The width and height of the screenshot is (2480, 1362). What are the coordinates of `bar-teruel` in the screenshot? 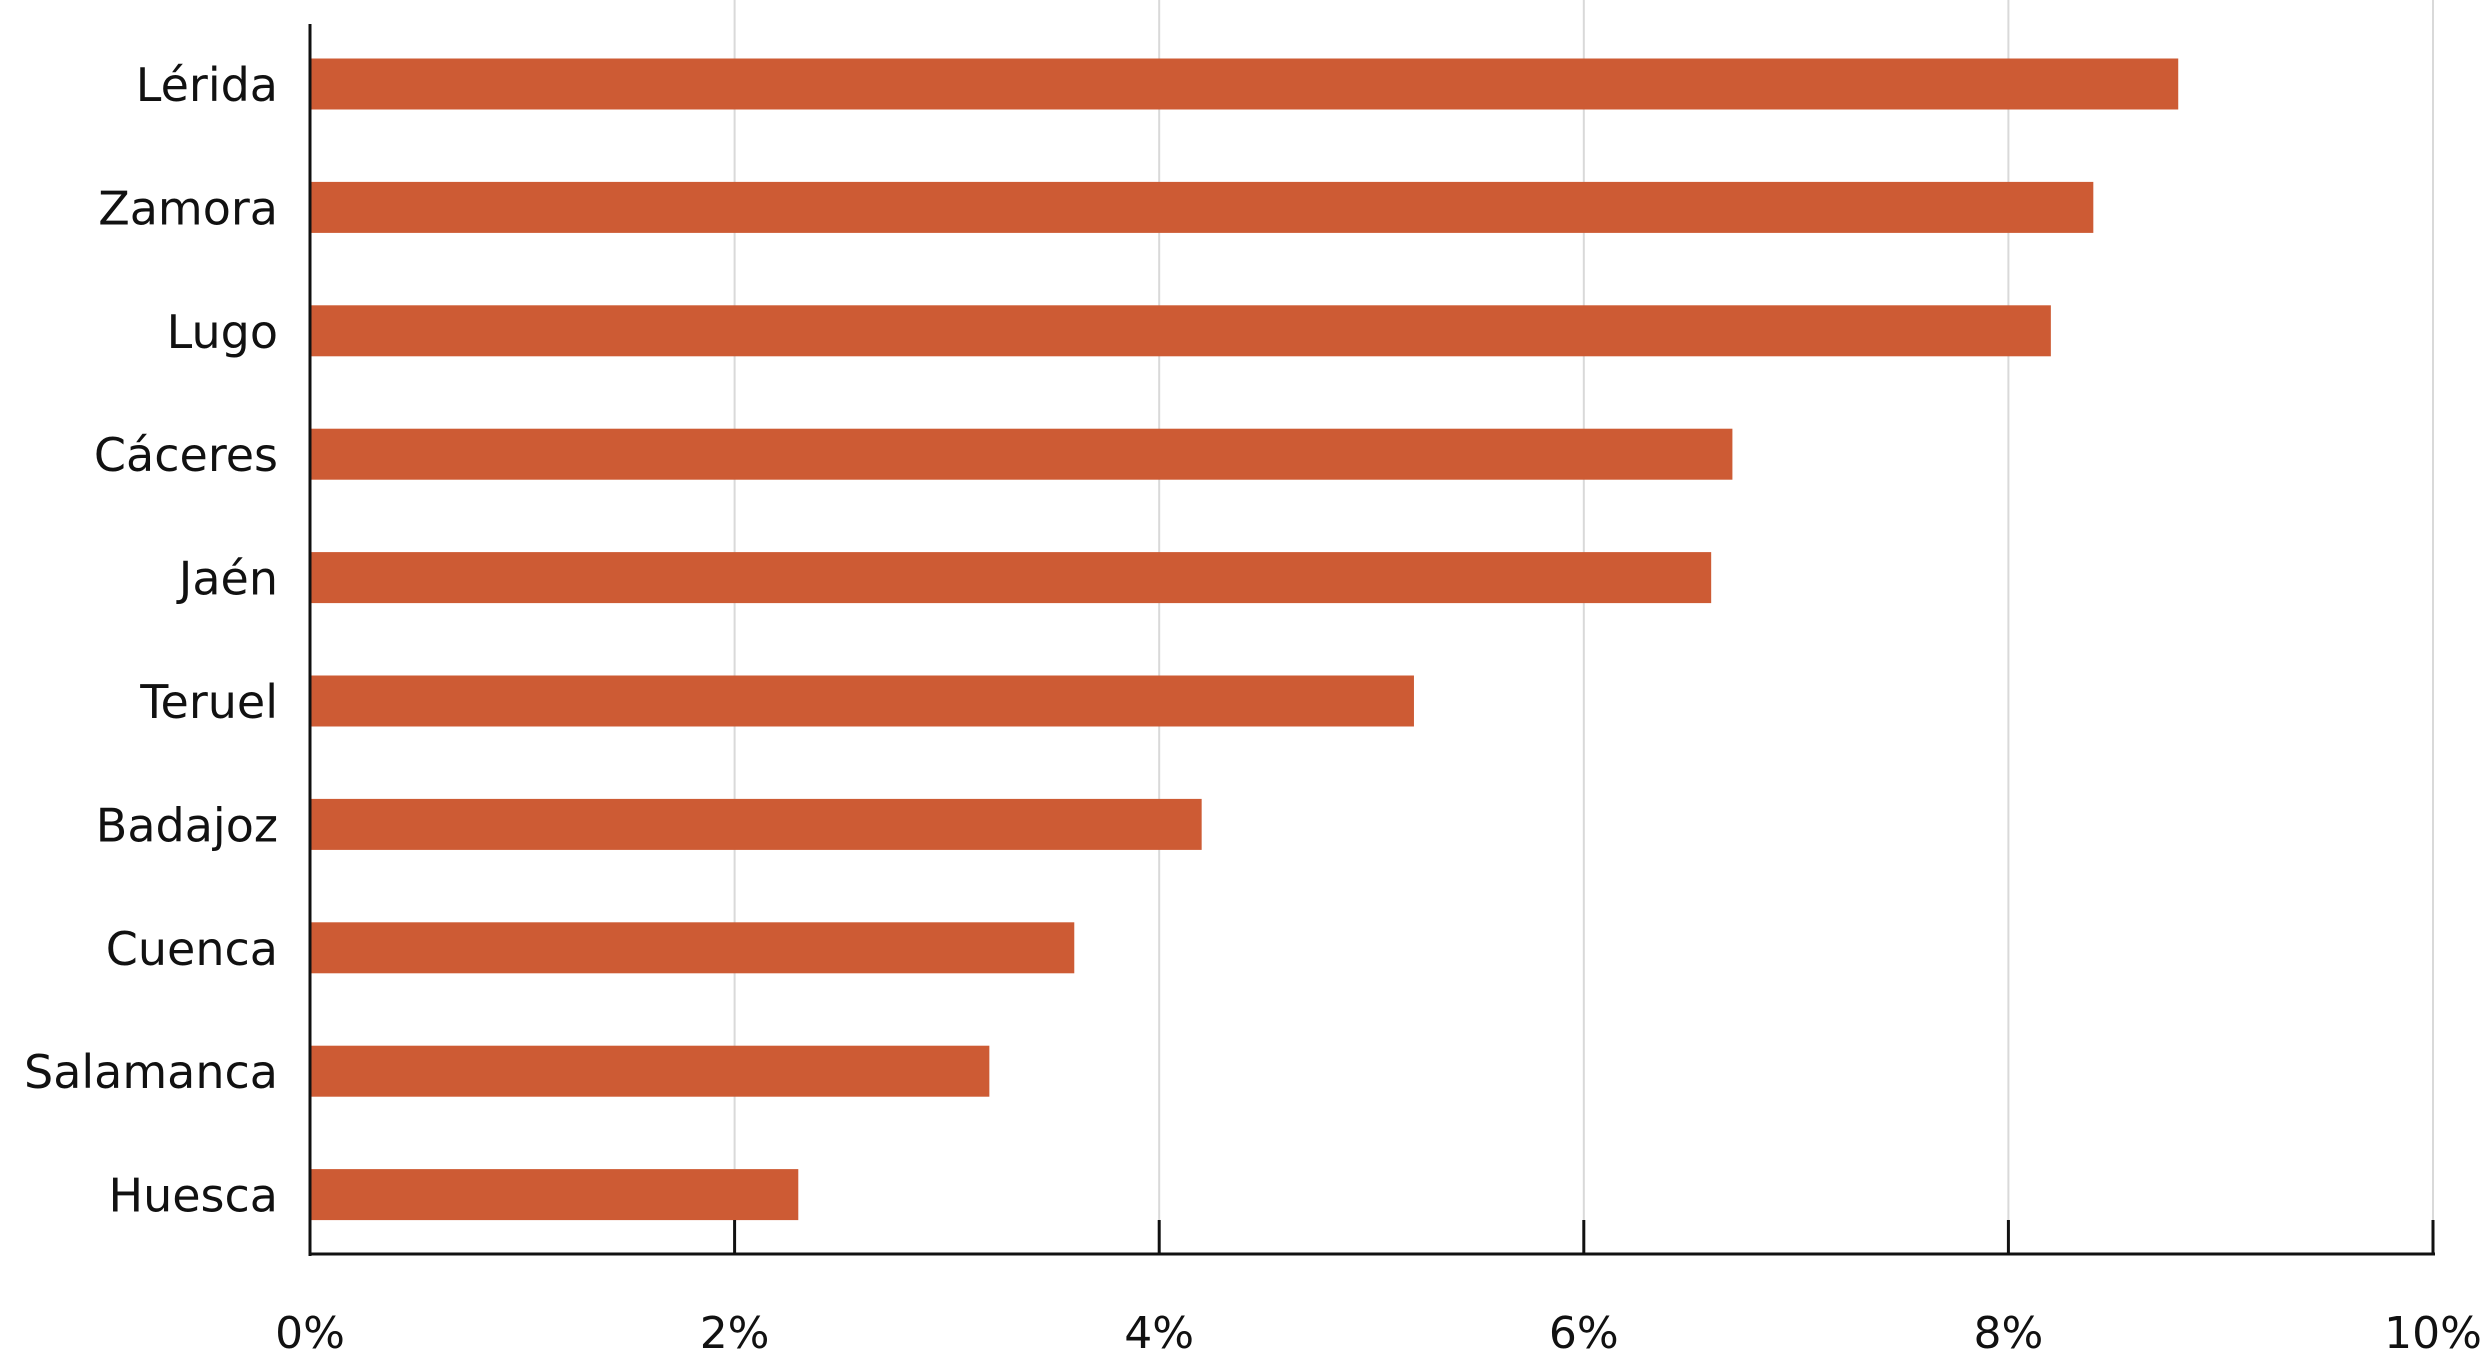 It's located at (862, 701).